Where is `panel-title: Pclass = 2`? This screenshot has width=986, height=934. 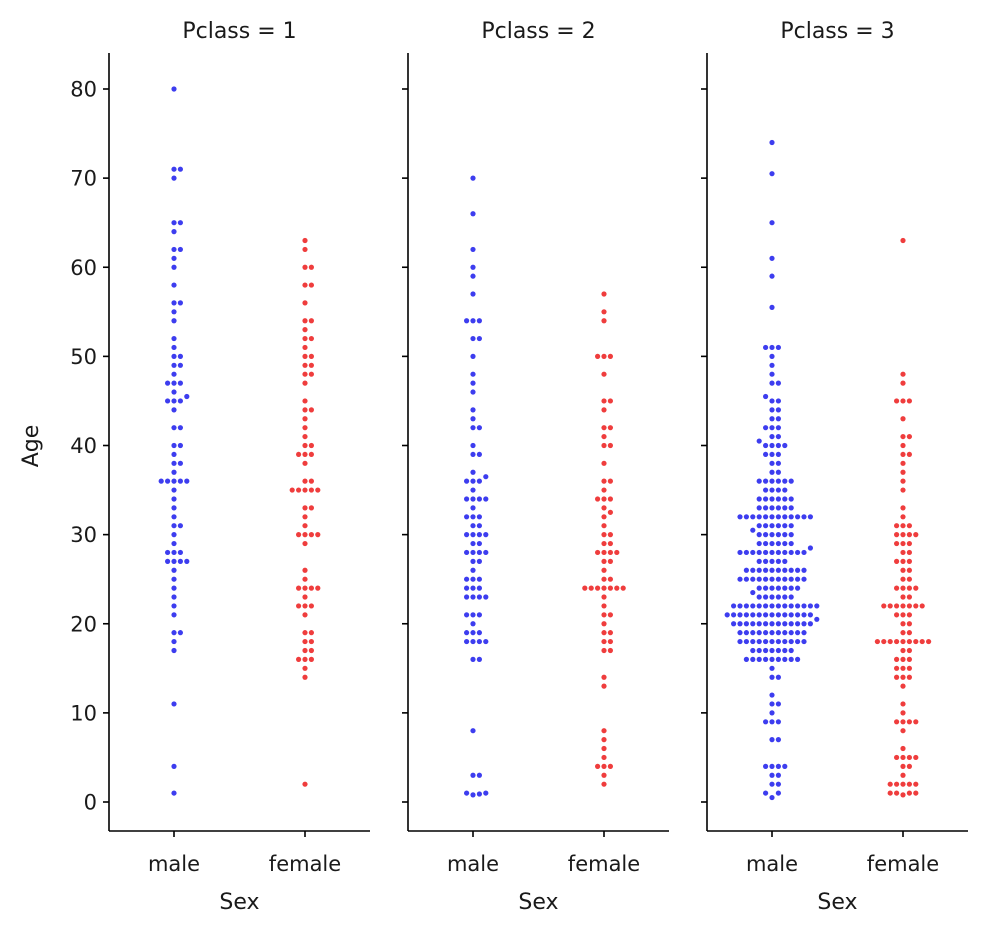 panel-title: Pclass = 2 is located at coordinates (538, 31).